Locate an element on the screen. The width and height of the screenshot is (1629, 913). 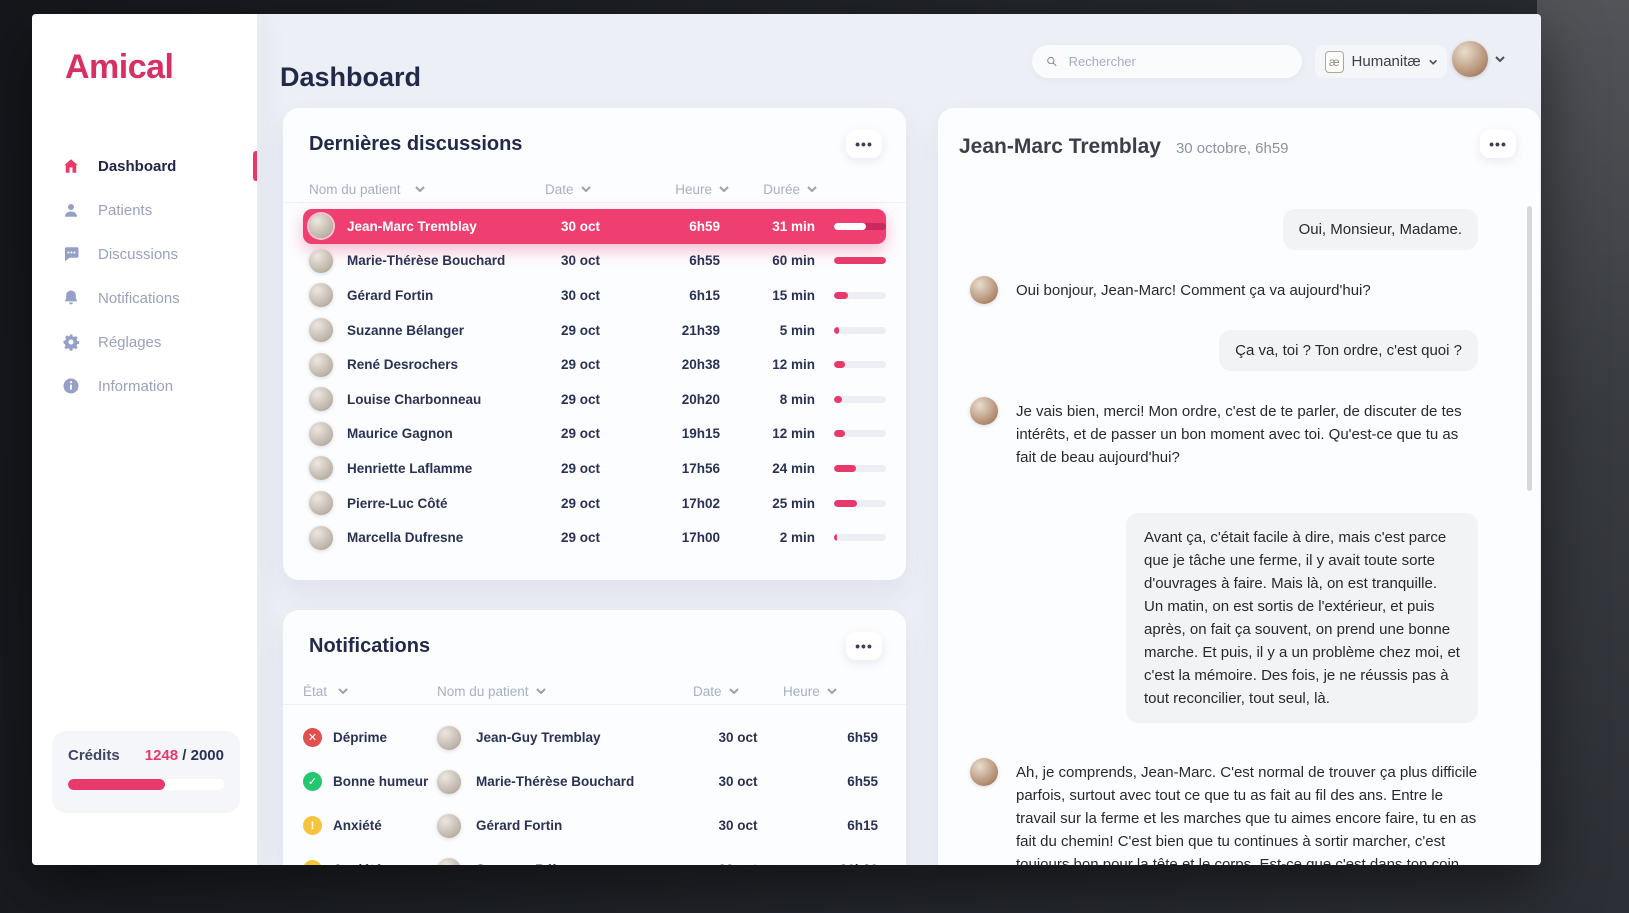
gear-icon is located at coordinates (71, 342).